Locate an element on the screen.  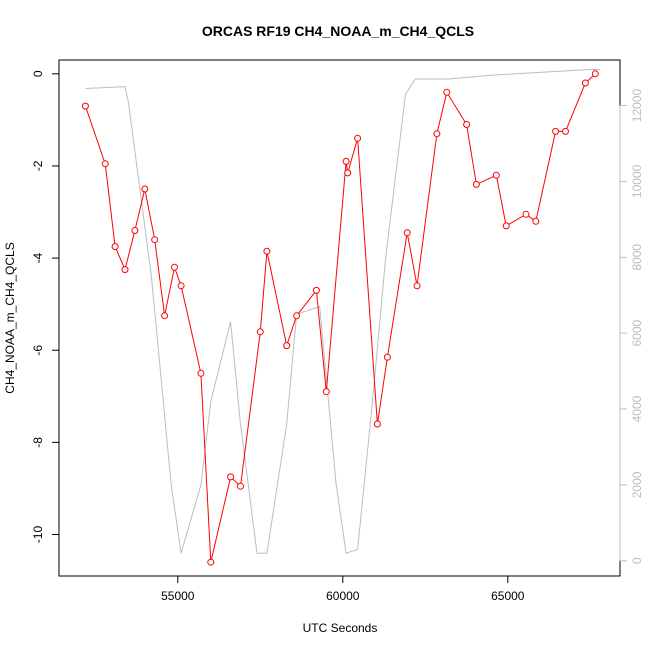
right-y-tick-label: 2000 is located at coordinates (637, 484).